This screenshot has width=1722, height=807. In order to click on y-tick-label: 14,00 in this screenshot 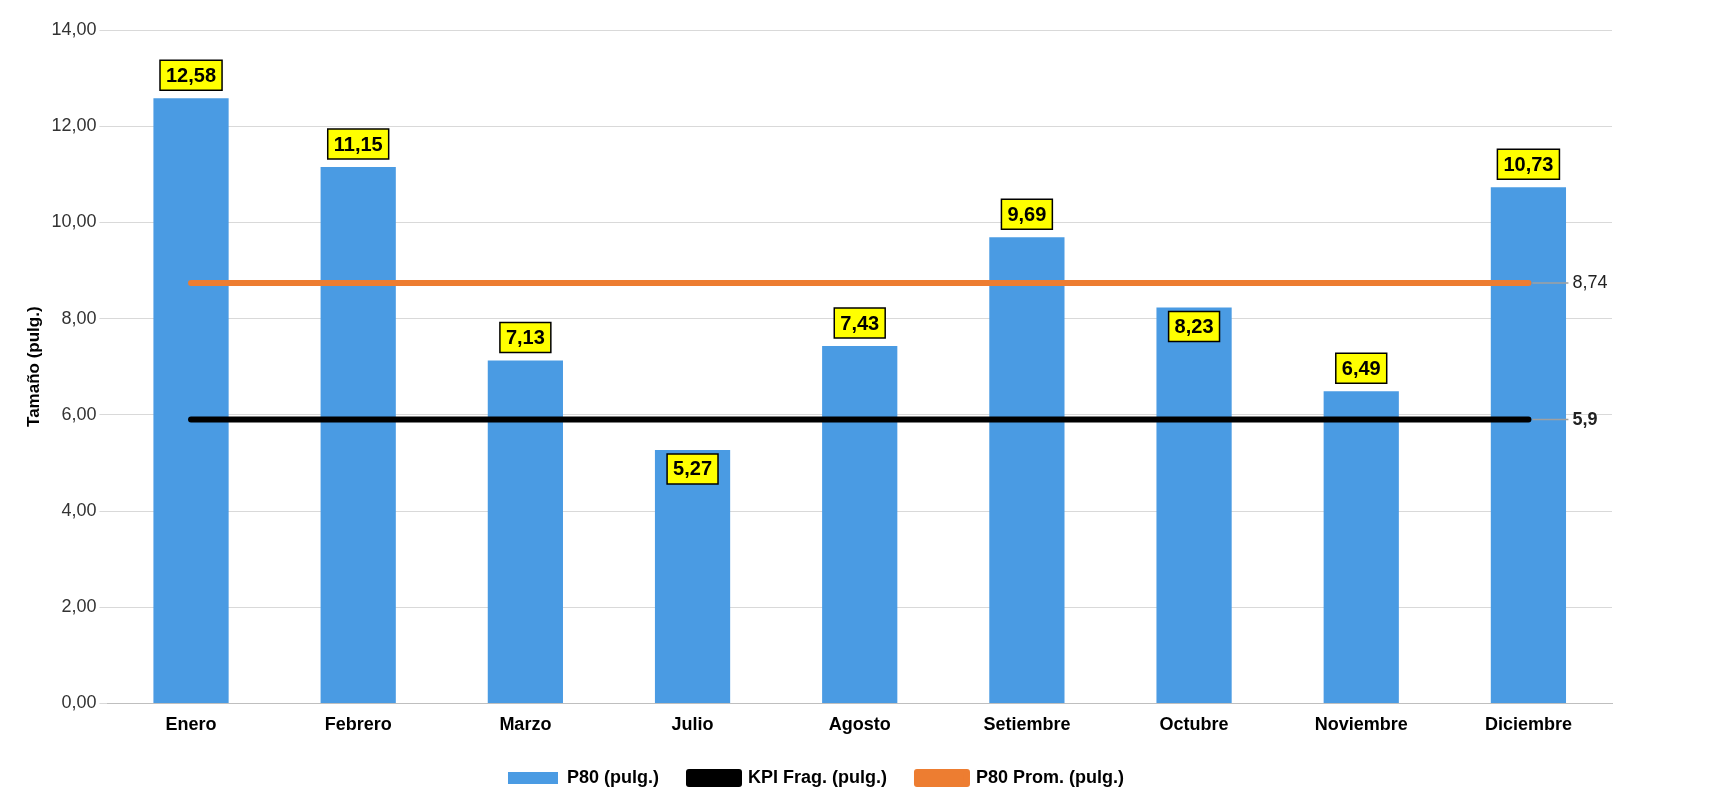, I will do `click(74, 28)`.